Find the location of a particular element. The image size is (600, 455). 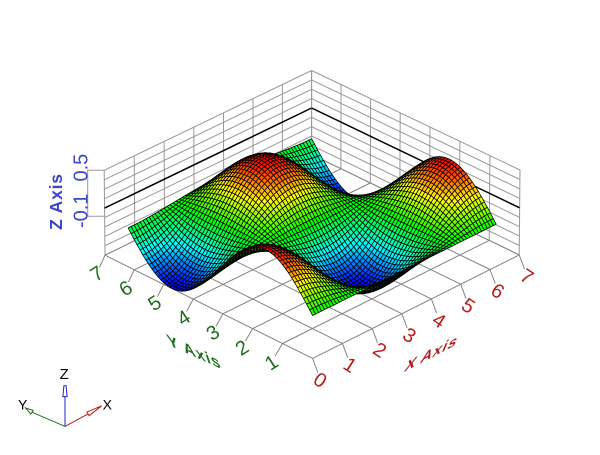

svg-text: Z Axis is located at coordinates (56, 201).